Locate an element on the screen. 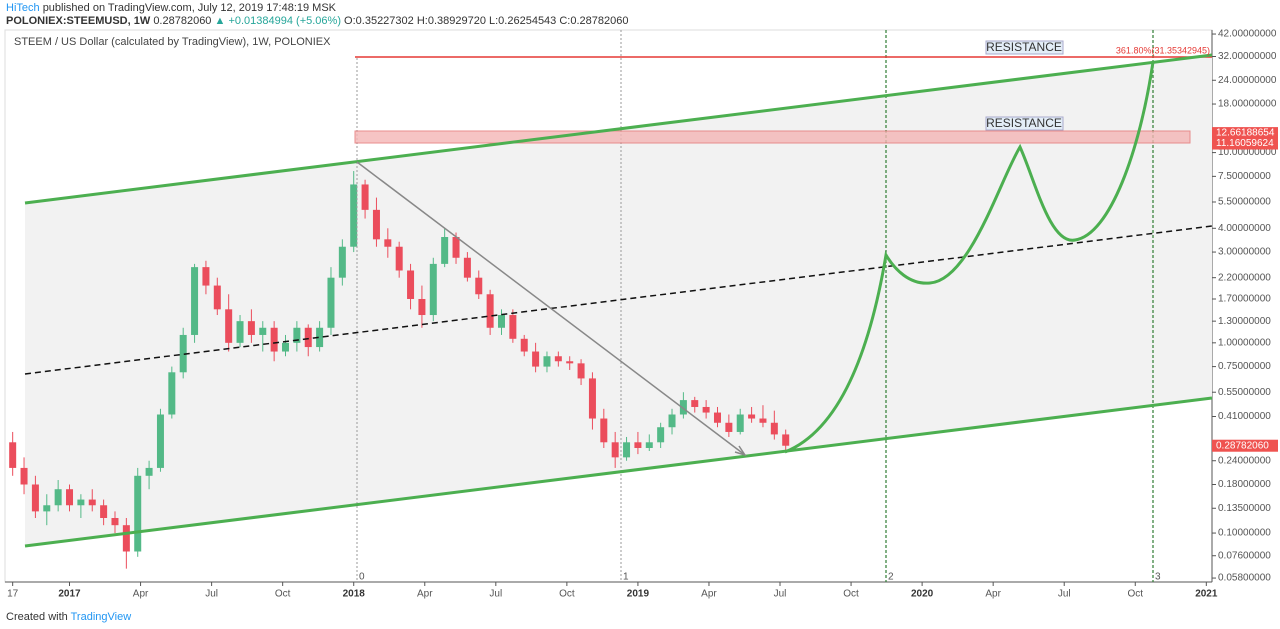 The height and width of the screenshot is (629, 1280). footer-prefix: Created with is located at coordinates (37, 617).